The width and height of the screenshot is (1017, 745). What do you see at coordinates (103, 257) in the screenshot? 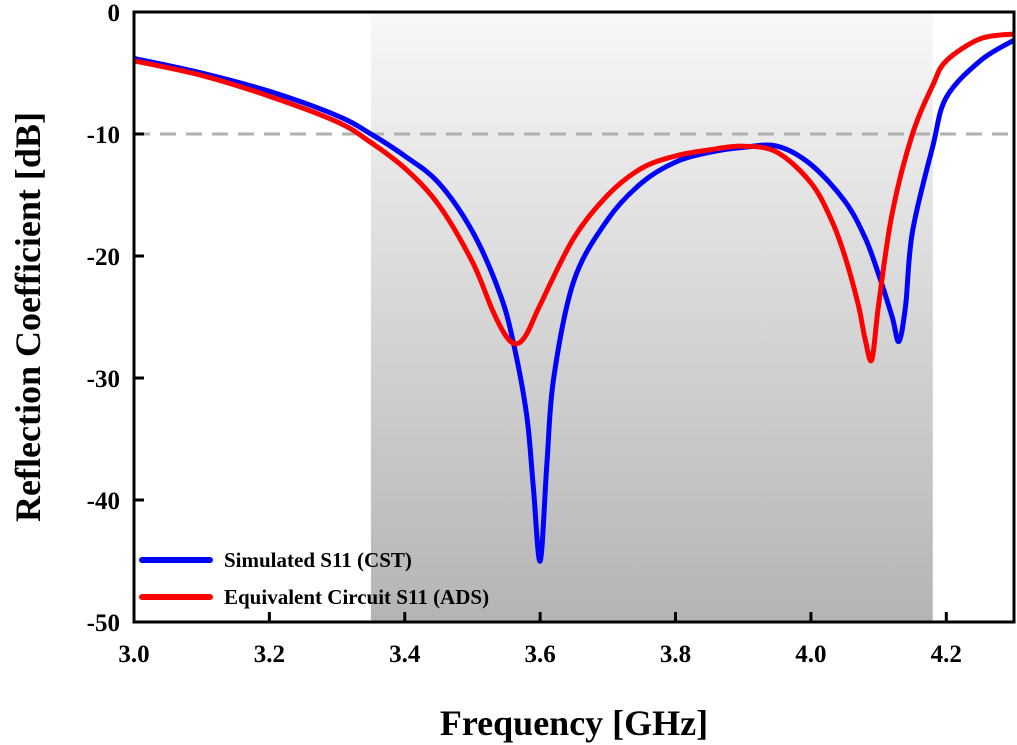
I see `y-tick-label: -20` at bounding box center [103, 257].